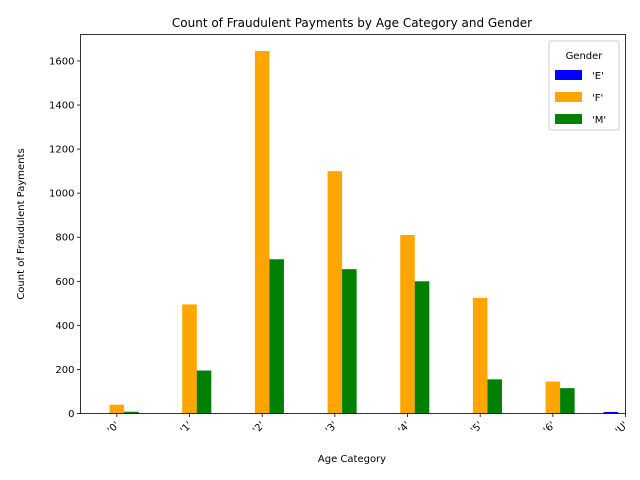  Describe the element at coordinates (599, 120) in the screenshot. I see `legend-label: 'M'` at that location.